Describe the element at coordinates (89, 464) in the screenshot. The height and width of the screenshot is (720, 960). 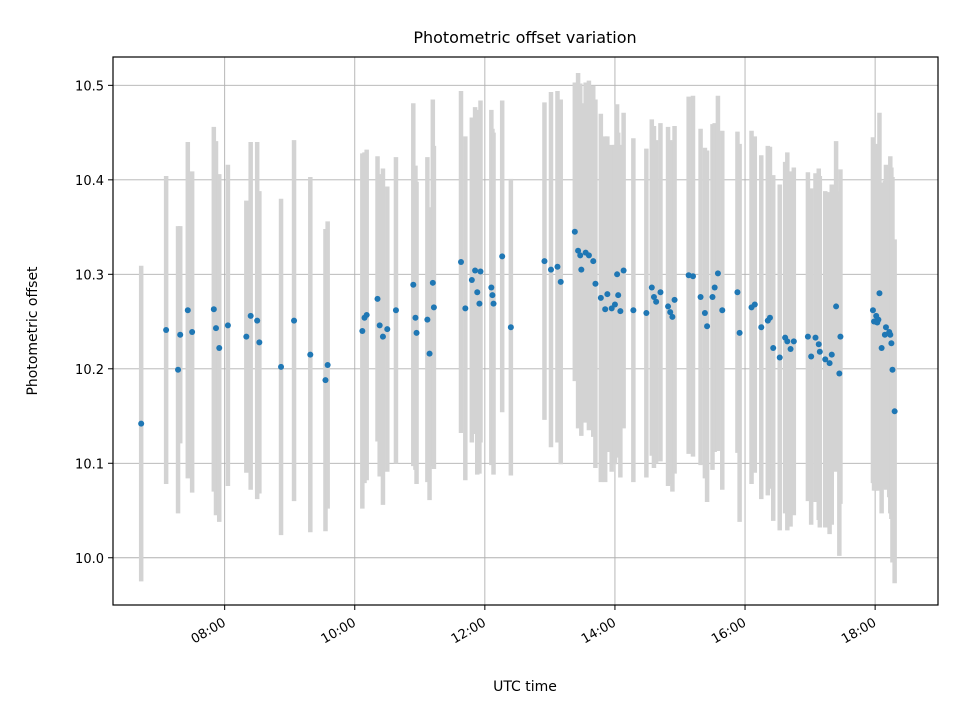
I see `y-tick-label: 10.1` at that location.